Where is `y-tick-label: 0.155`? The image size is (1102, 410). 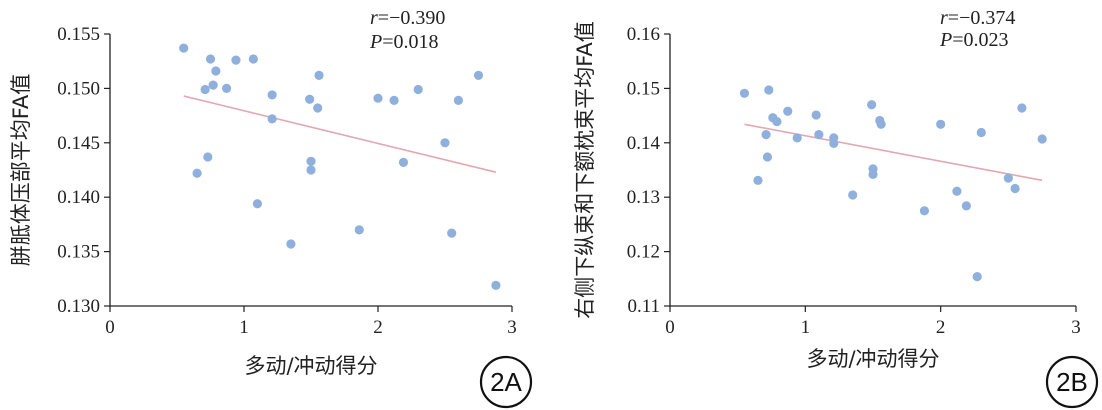 y-tick-label: 0.155 is located at coordinates (78, 34).